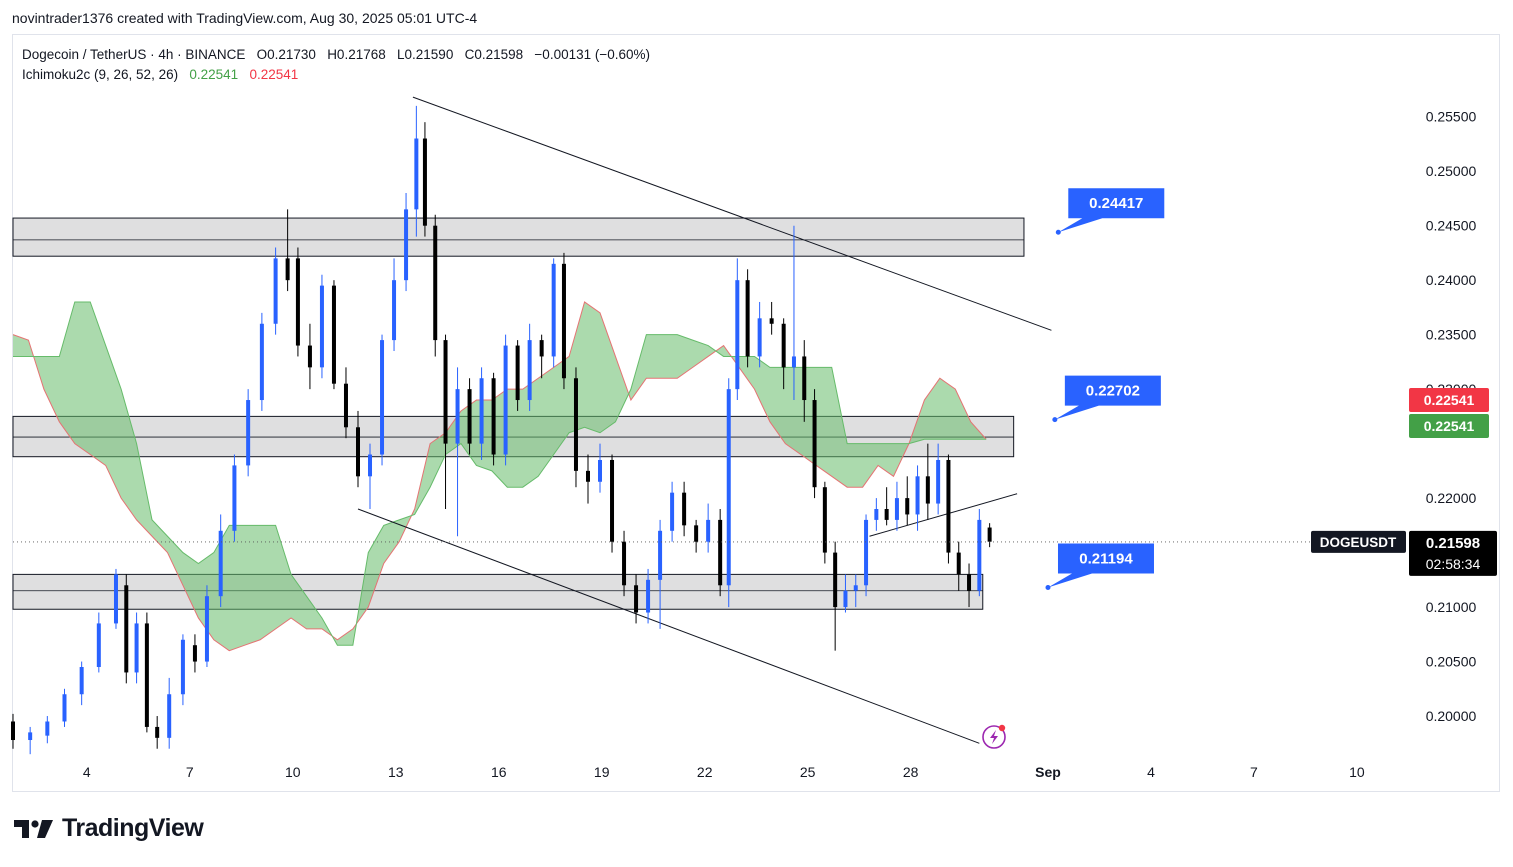 The height and width of the screenshot is (867, 1513). Describe the element at coordinates (1110, 211) in the screenshot. I see `price-callout-1: 0.24417` at that location.